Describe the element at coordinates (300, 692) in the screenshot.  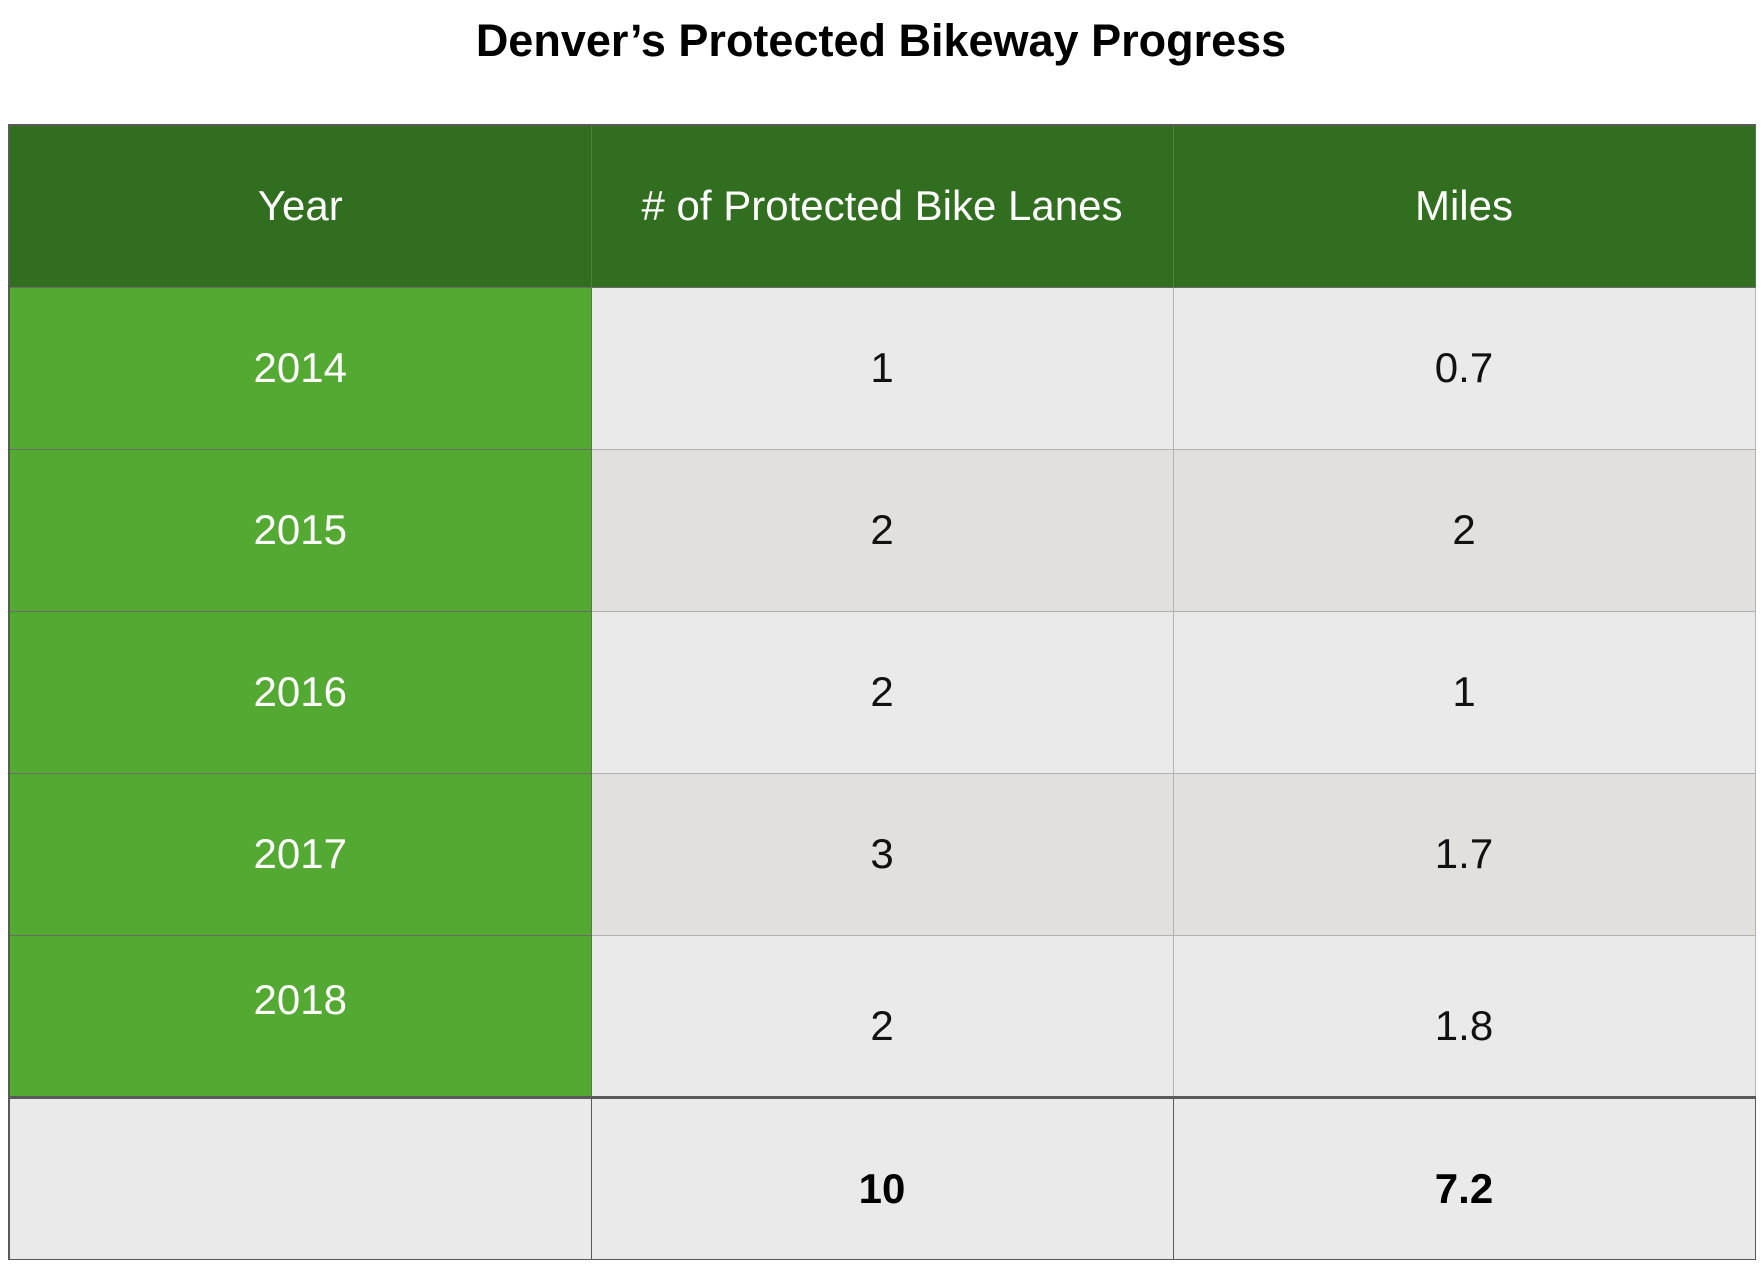
I see `cell-year: 2016` at that location.